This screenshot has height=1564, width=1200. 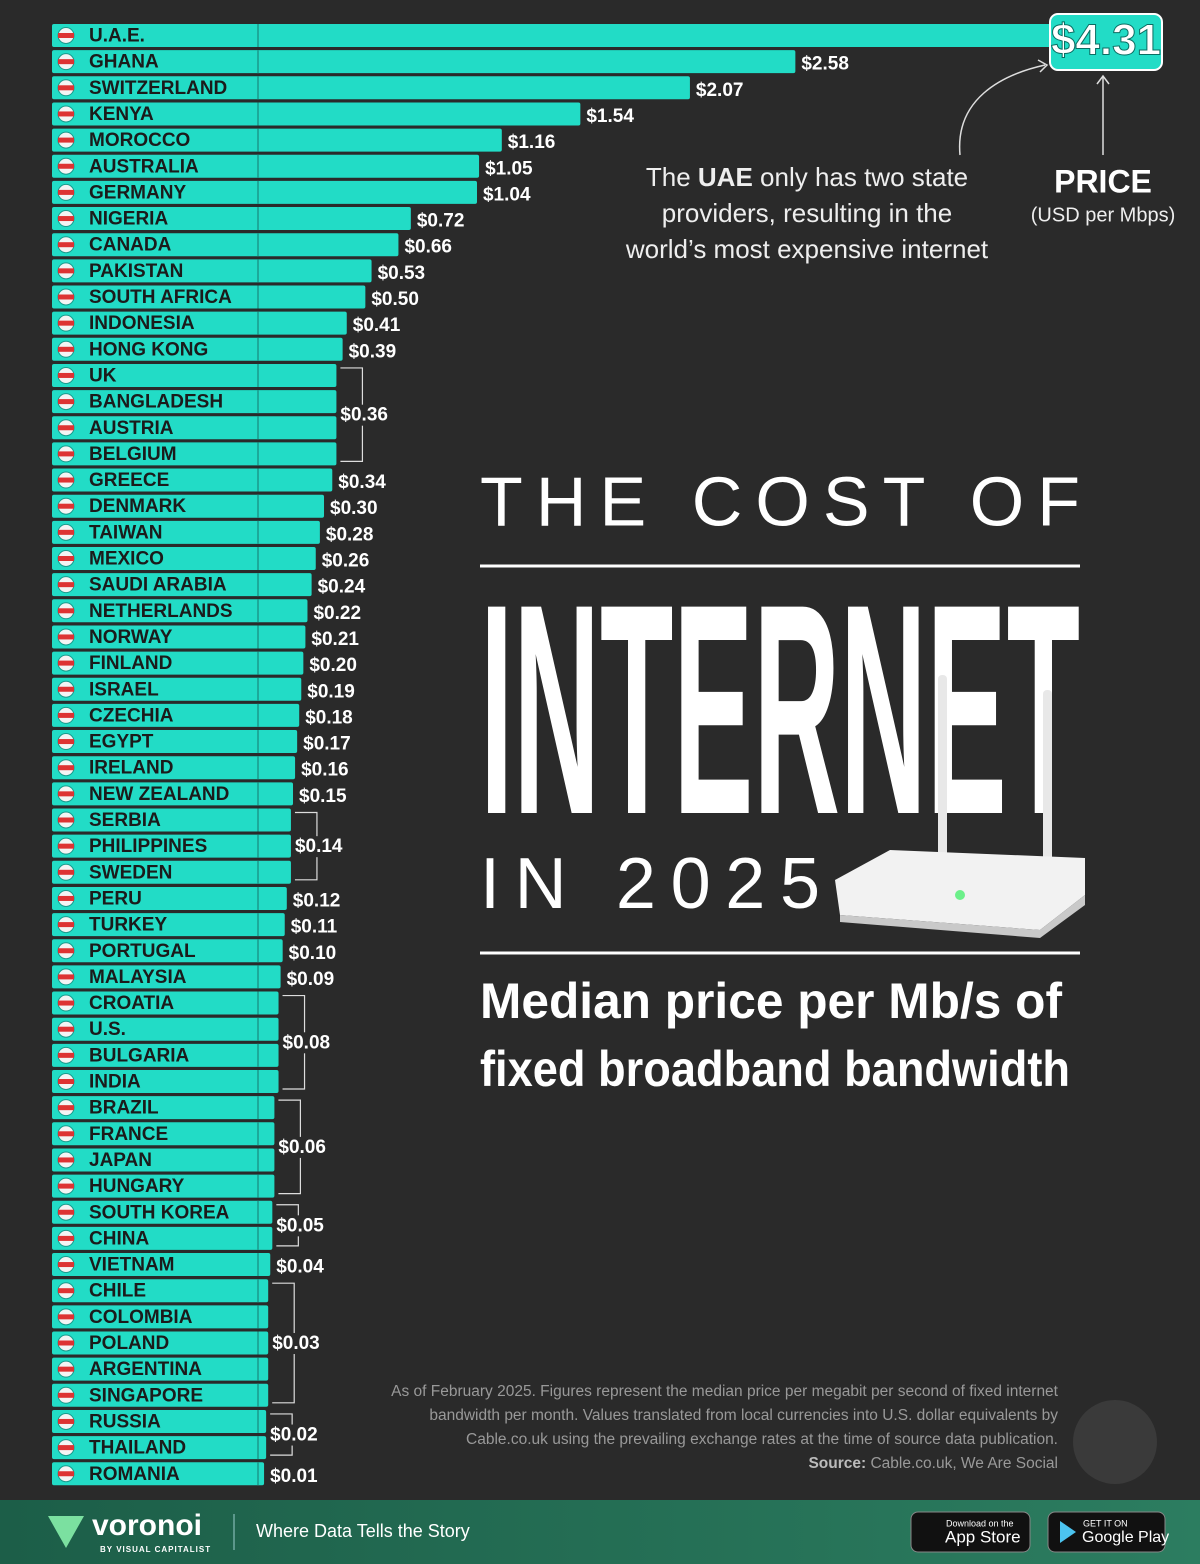 I want to click on category-label: FINLAND, so click(x=130, y=663).